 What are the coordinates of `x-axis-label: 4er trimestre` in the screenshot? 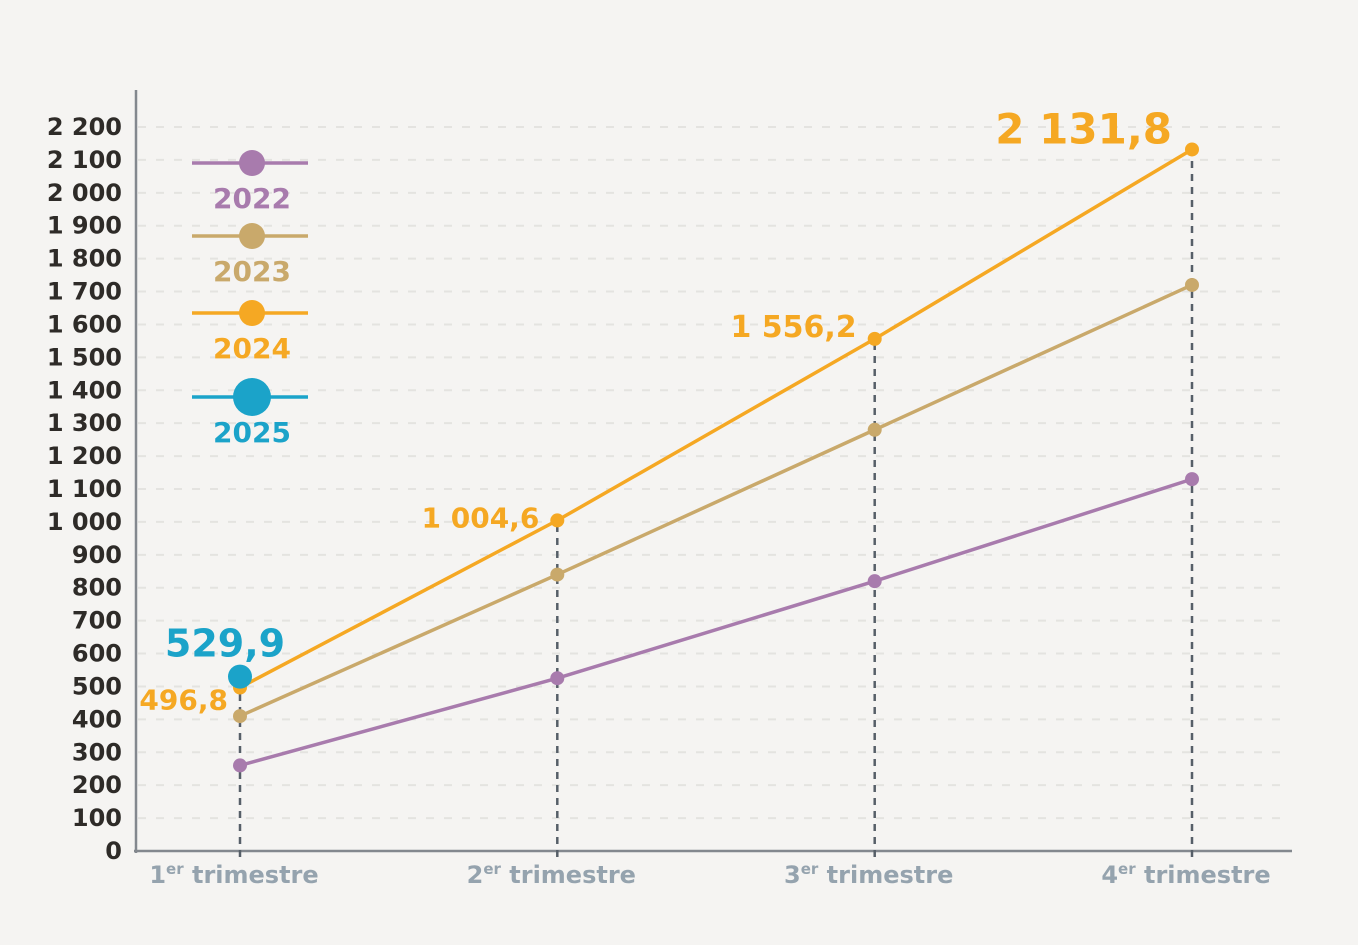 It's located at (1185, 874).